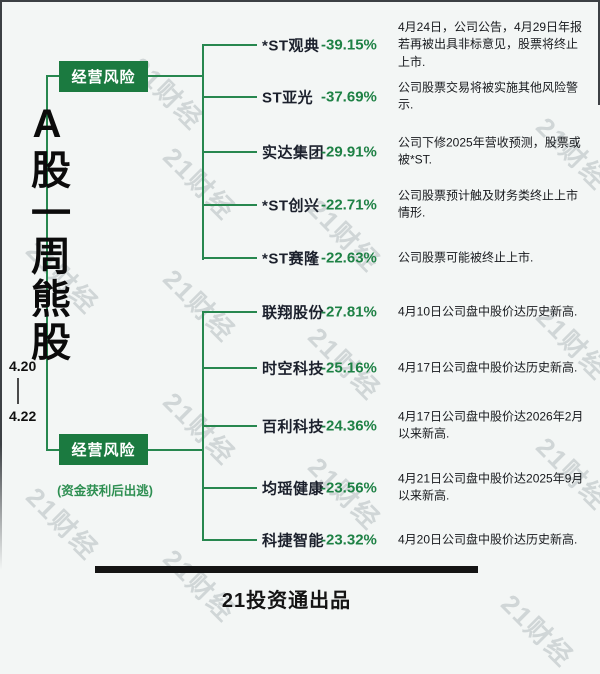 The image size is (600, 674). Describe the element at coordinates (488, 311) in the screenshot. I see `stock-description: 4月10日公司盘中股价达历史新高.` at that location.